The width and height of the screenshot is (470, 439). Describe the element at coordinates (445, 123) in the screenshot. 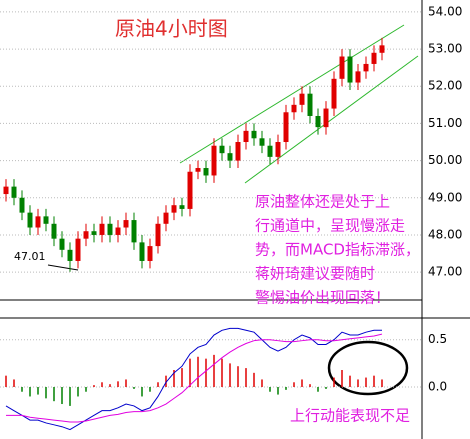

I see `y-tick-label: 51.00` at that location.